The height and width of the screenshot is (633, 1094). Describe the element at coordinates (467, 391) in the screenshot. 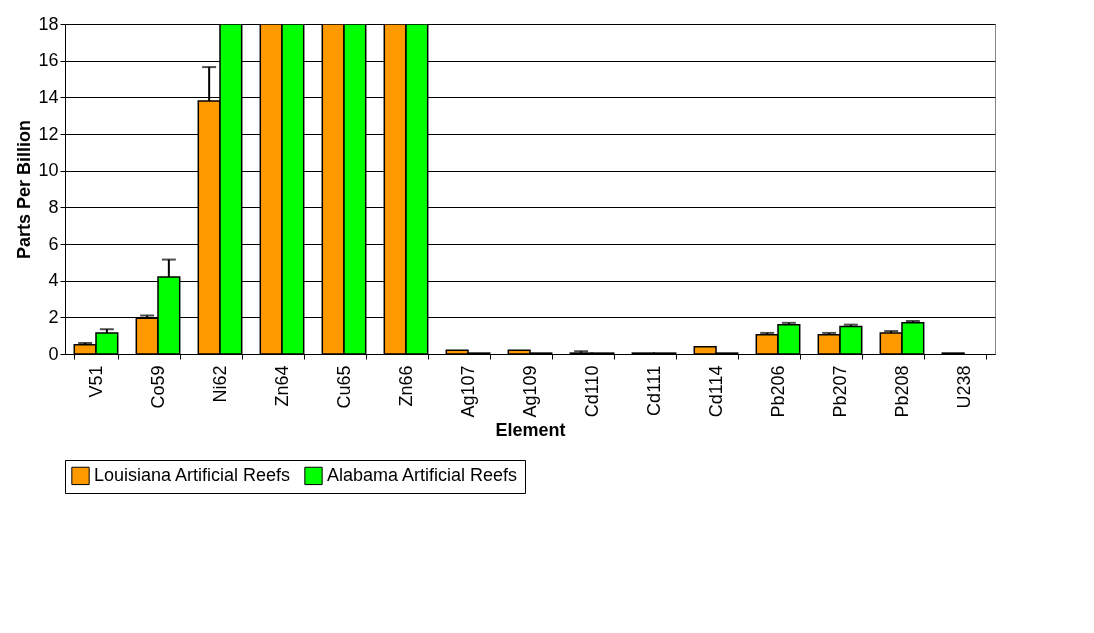

I see `x-tick-label: Ag107` at that location.